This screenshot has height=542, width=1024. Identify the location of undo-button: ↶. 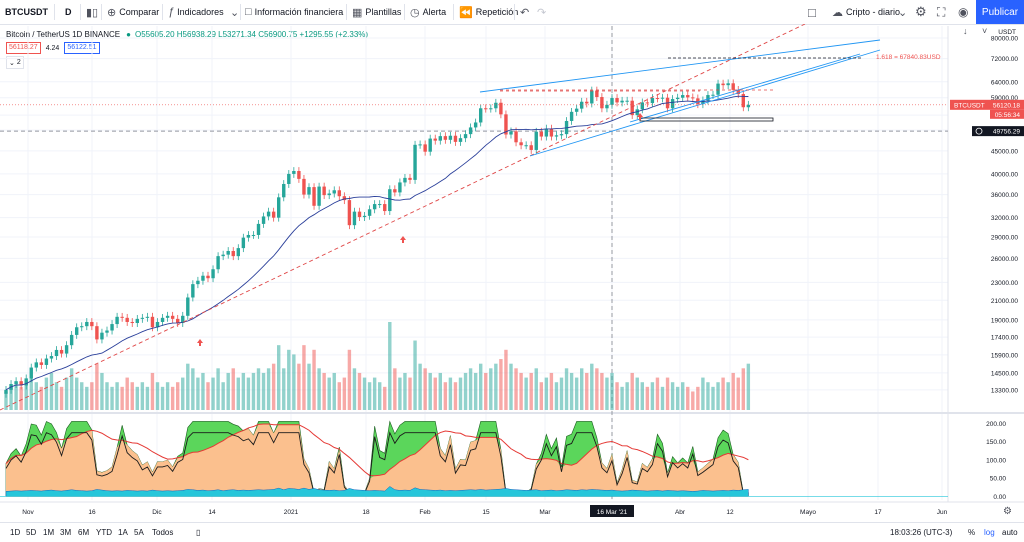
(526, 12).